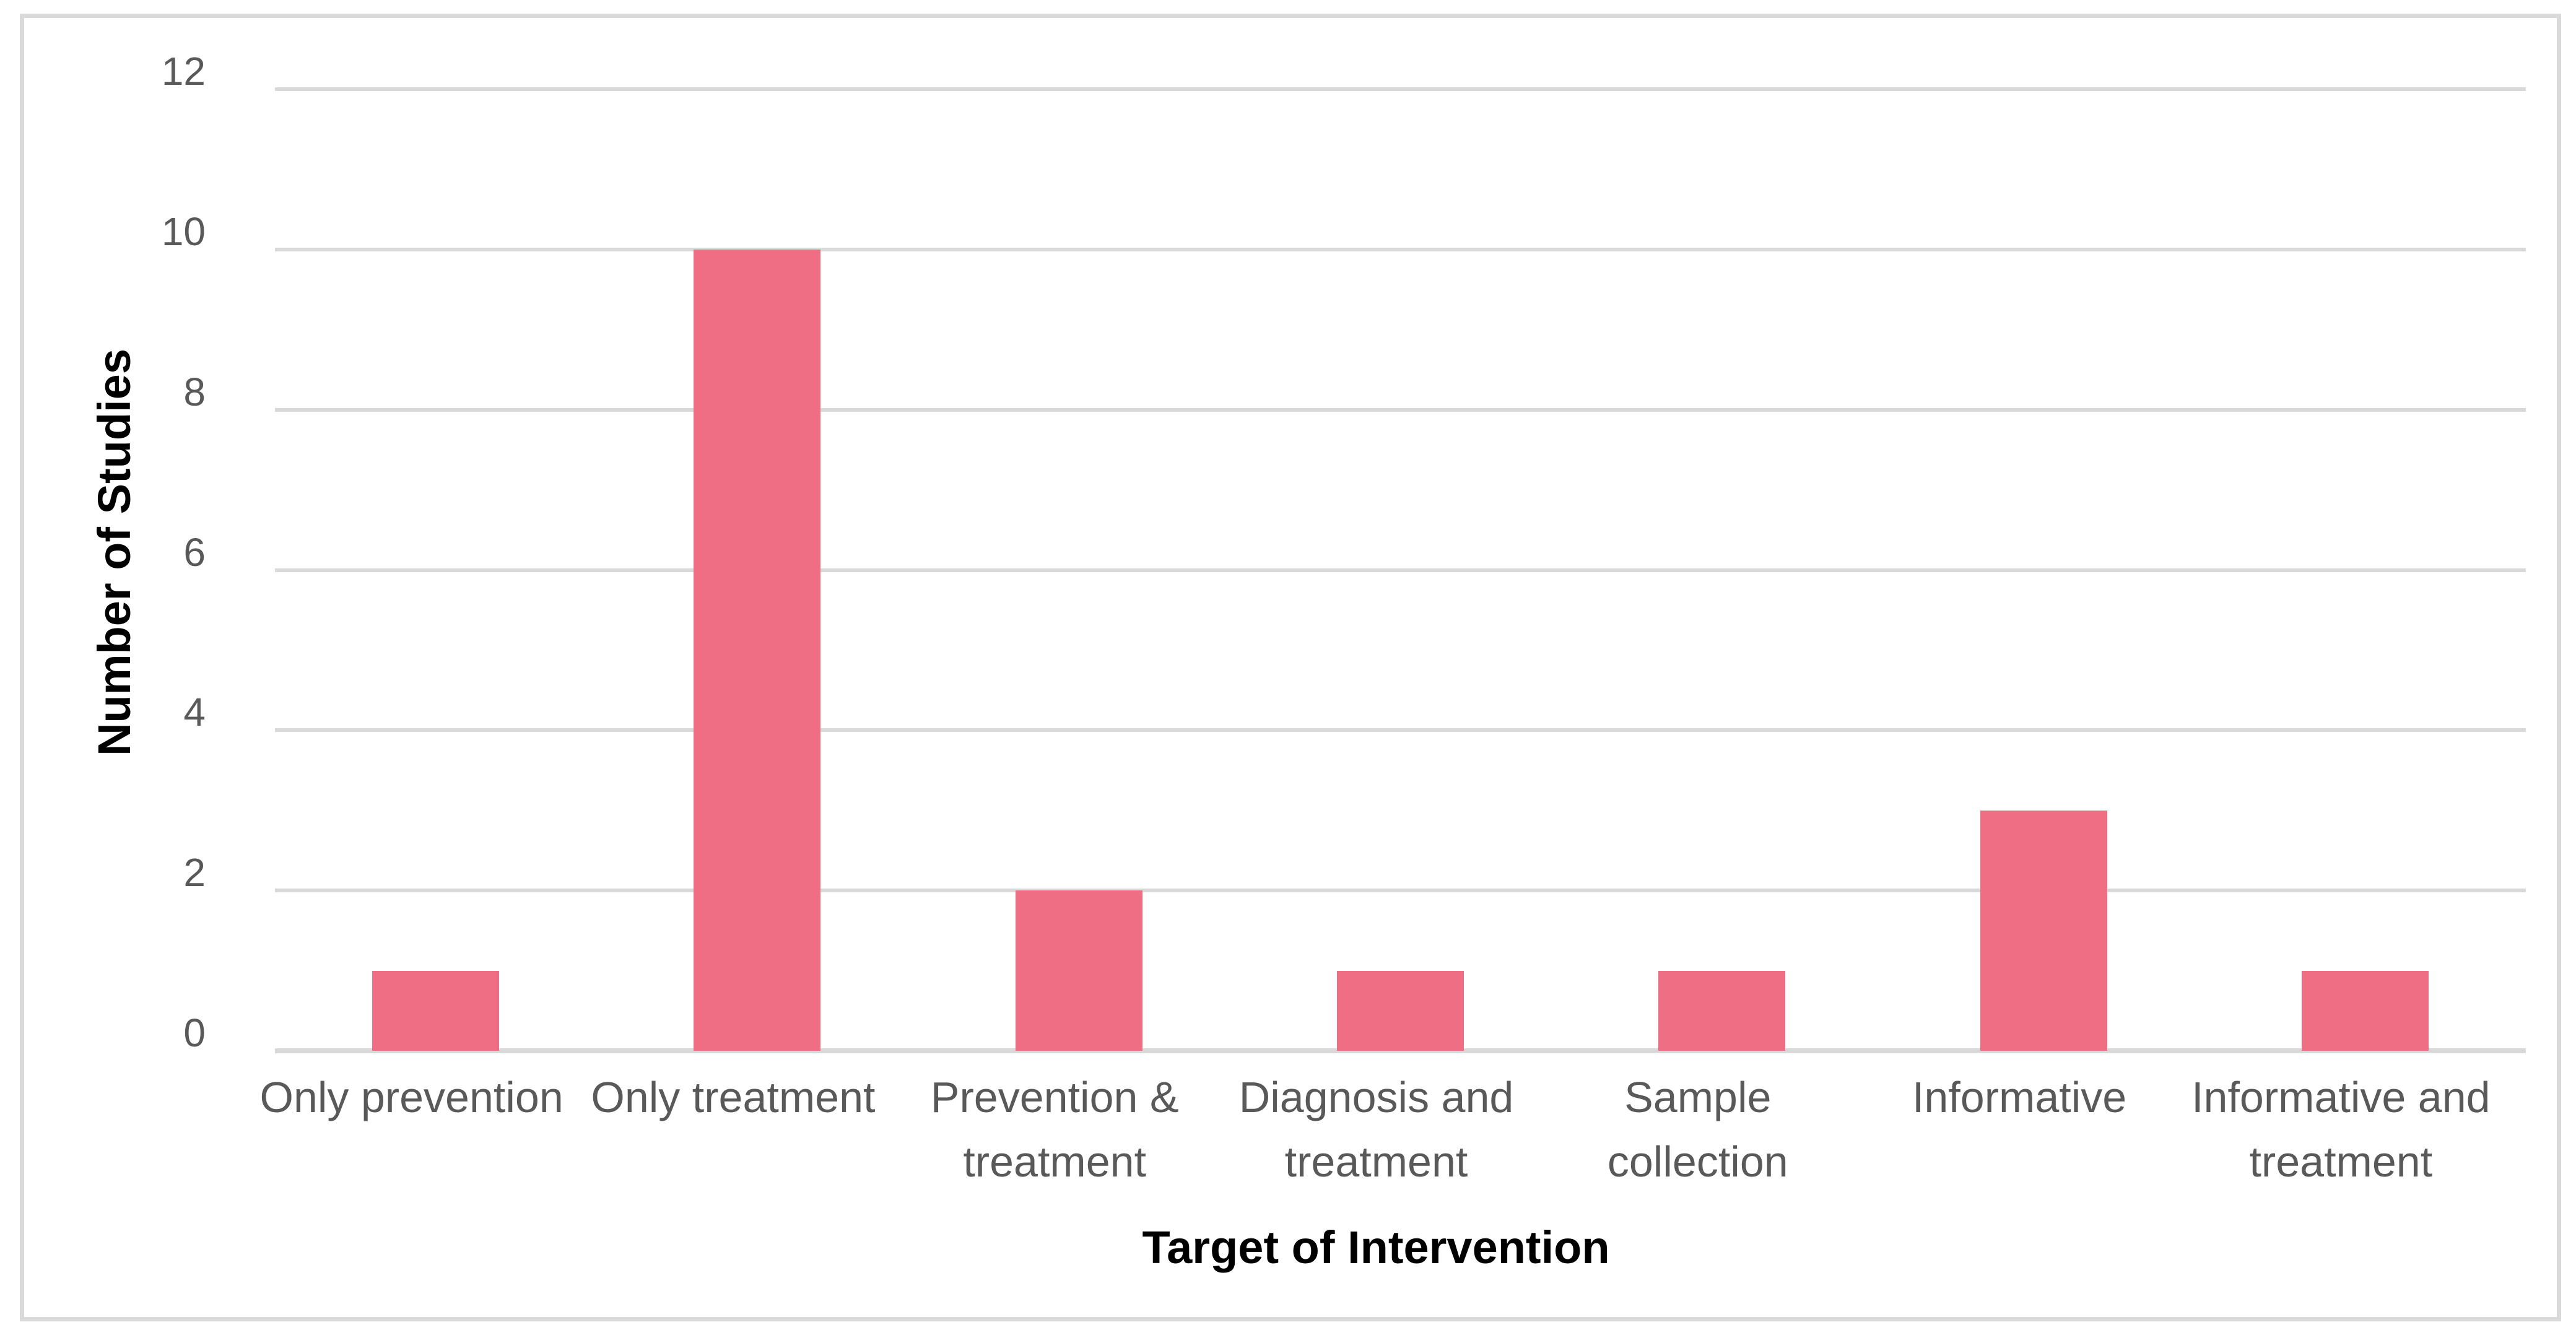  I want to click on bar-sample-collection, so click(1722, 1010).